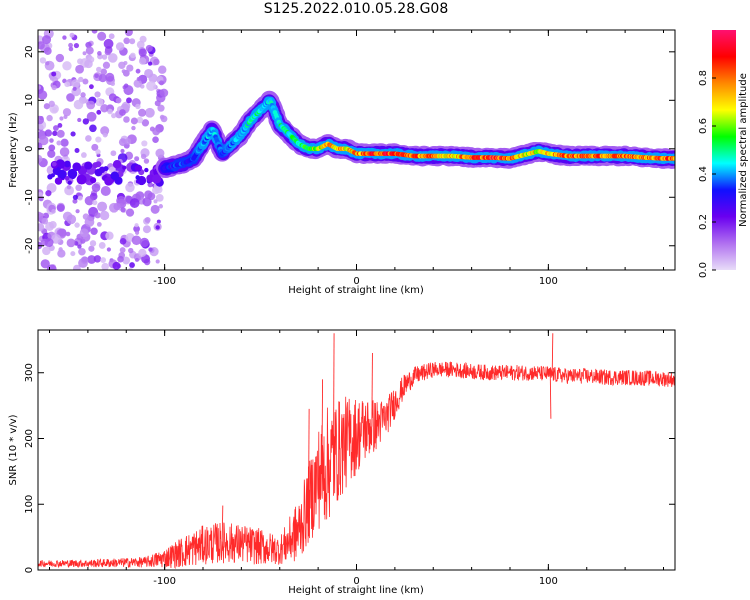 The width and height of the screenshot is (750, 600). I want to click on y-tick-label: 200, so click(29, 438).